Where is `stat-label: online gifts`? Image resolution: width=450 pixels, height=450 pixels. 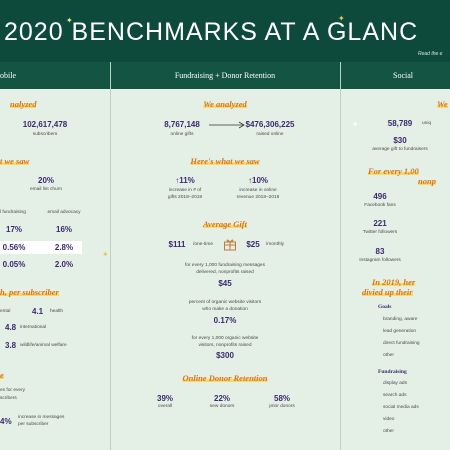 stat-label: online gifts is located at coordinates (182, 134).